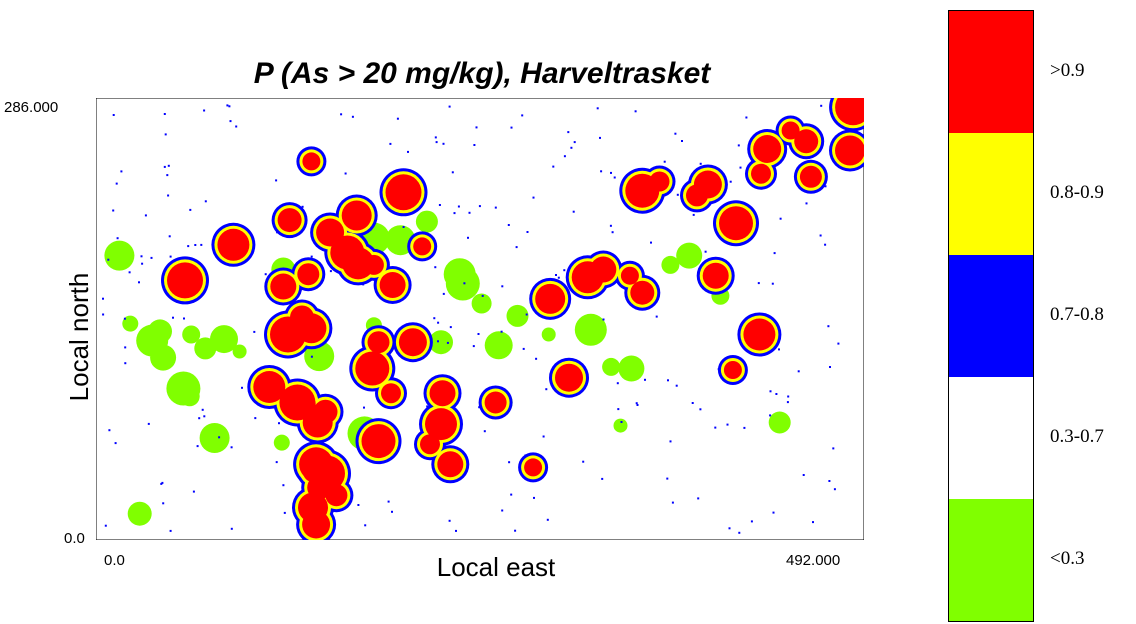 This screenshot has height=624, width=1136. I want to click on y-tick-min: 0.0, so click(74, 538).